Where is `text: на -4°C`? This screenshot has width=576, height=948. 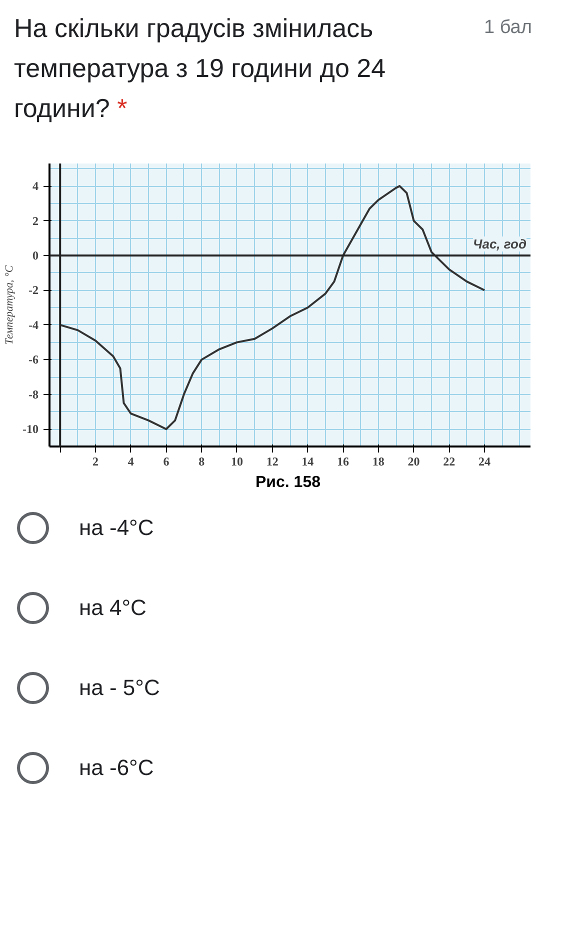 text: на -4°C is located at coordinates (116, 528).